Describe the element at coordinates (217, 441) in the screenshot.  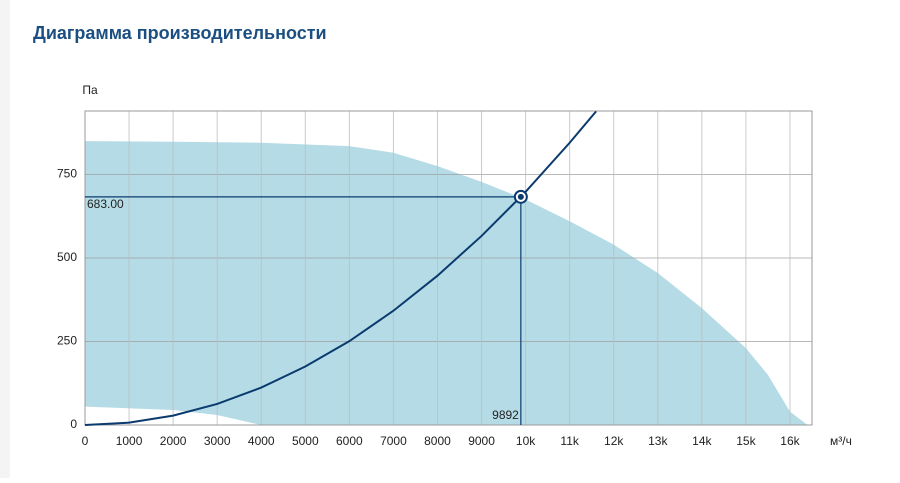
I see `x-tick-label: 3000` at that location.